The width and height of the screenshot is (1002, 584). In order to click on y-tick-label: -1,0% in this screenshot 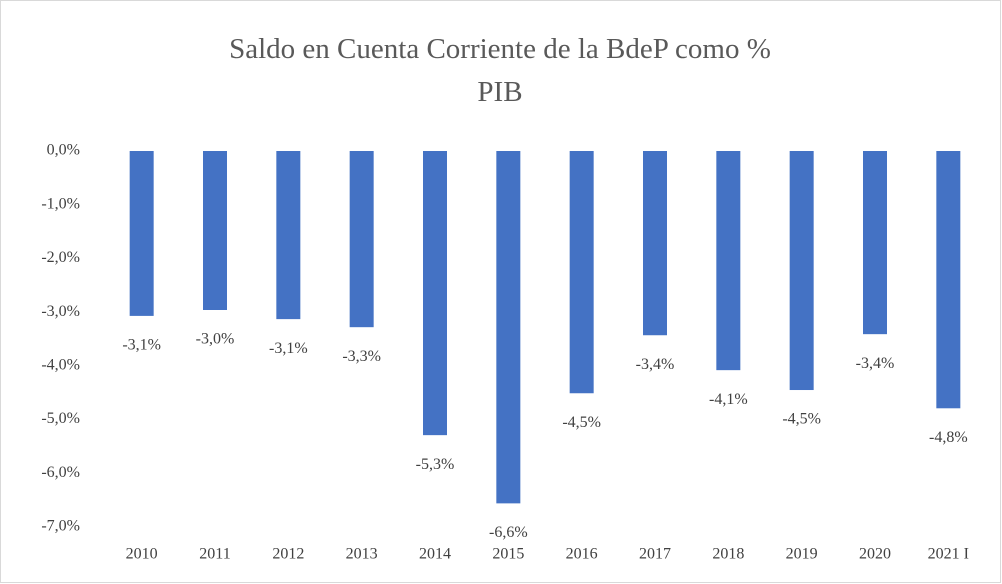, I will do `click(60, 203)`.